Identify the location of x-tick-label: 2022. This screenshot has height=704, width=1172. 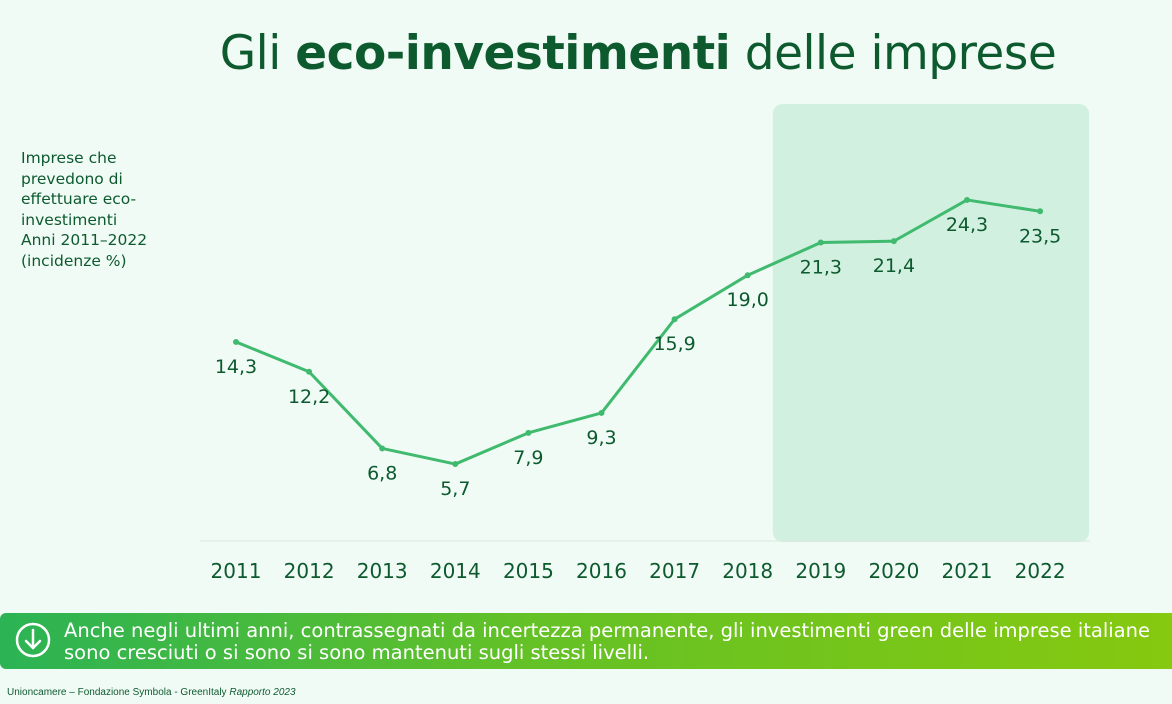
(1040, 571).